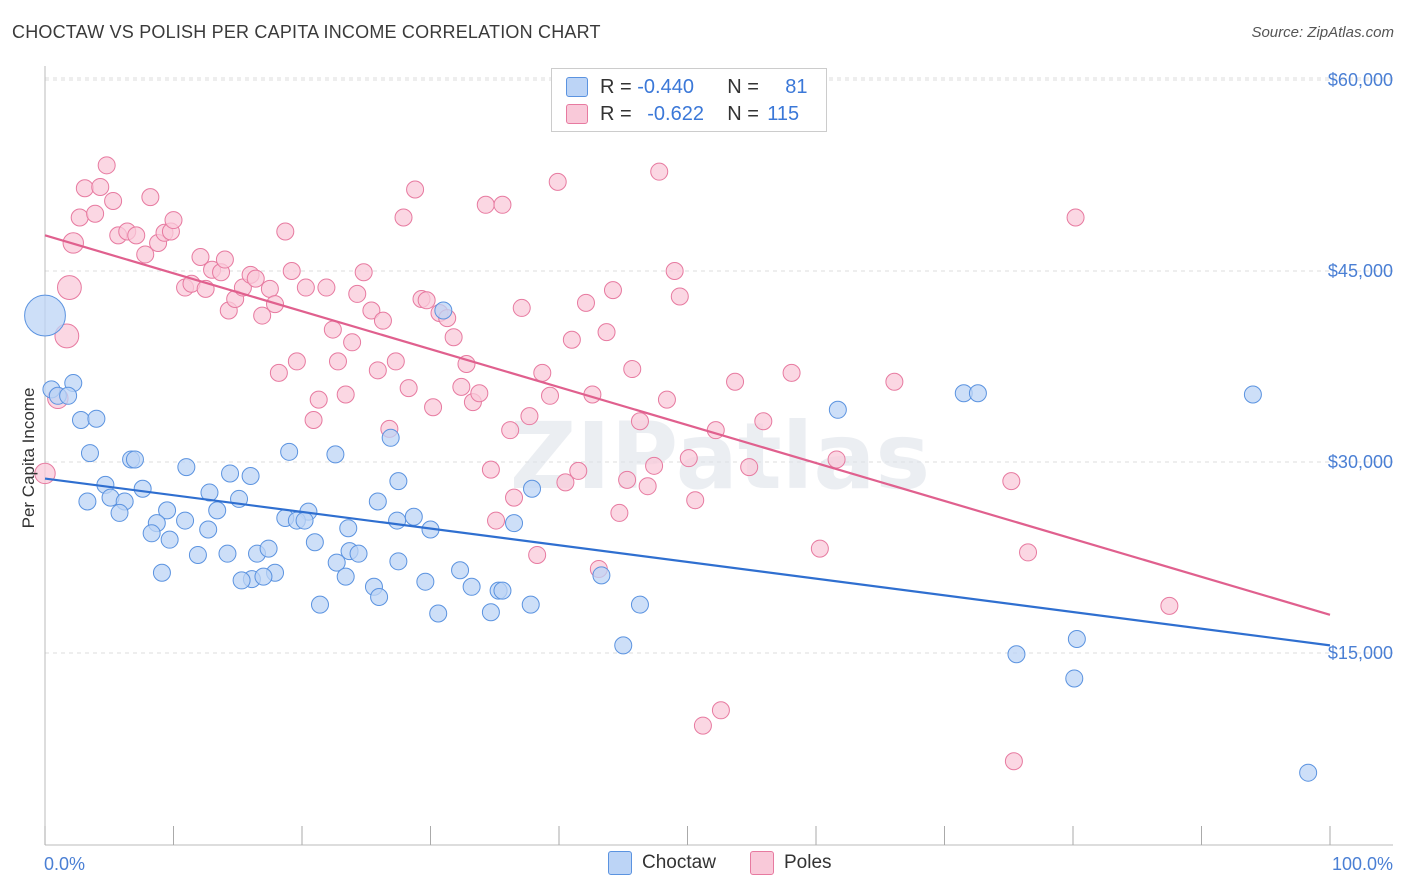 The image size is (1406, 892). Describe the element at coordinates (1360, 271) in the screenshot. I see `y-tick-label: $45,000` at that location.